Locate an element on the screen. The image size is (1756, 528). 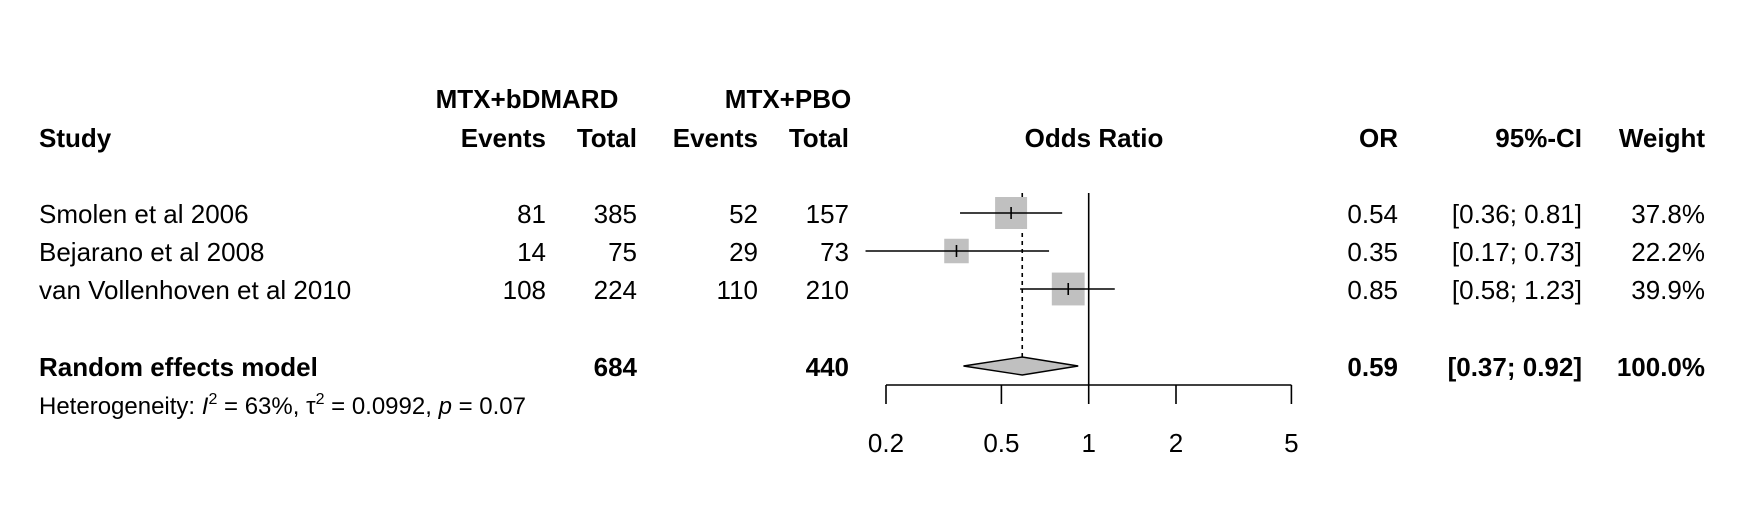
events1: 108 is located at coordinates (524, 290).